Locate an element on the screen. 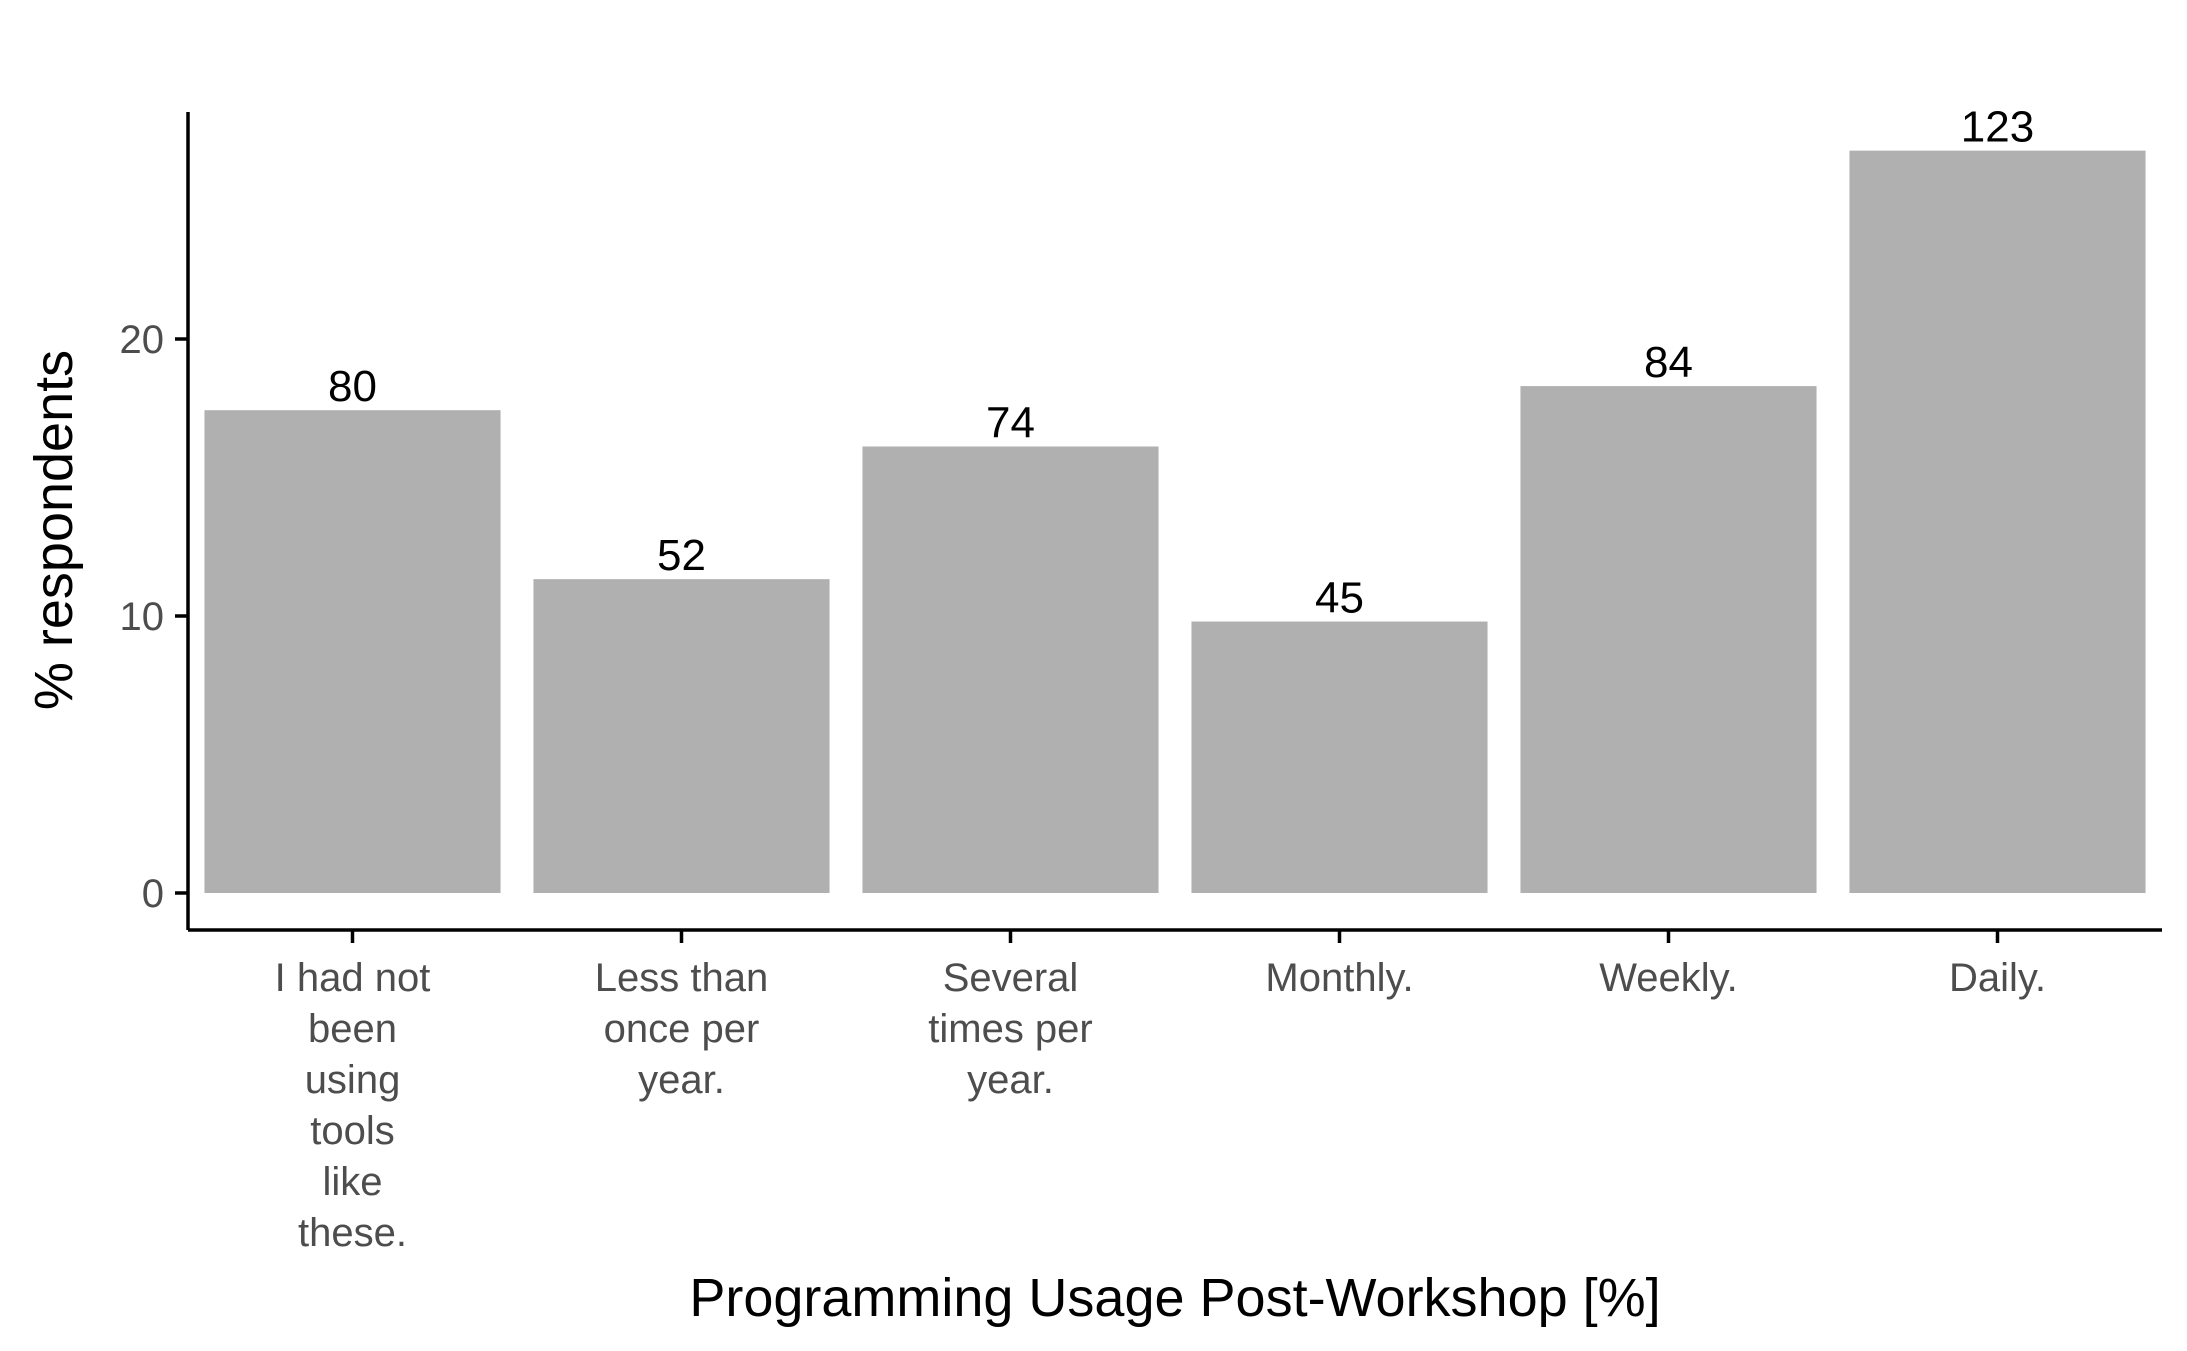 This screenshot has width=2187, height=1351. x-tick-label: Monthly. is located at coordinates (1339, 978).